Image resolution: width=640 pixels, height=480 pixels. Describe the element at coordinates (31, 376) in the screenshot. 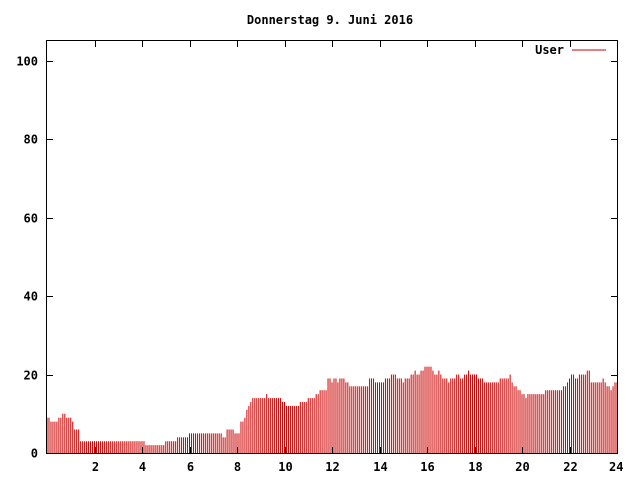

I see `y-tick-label: 20` at that location.